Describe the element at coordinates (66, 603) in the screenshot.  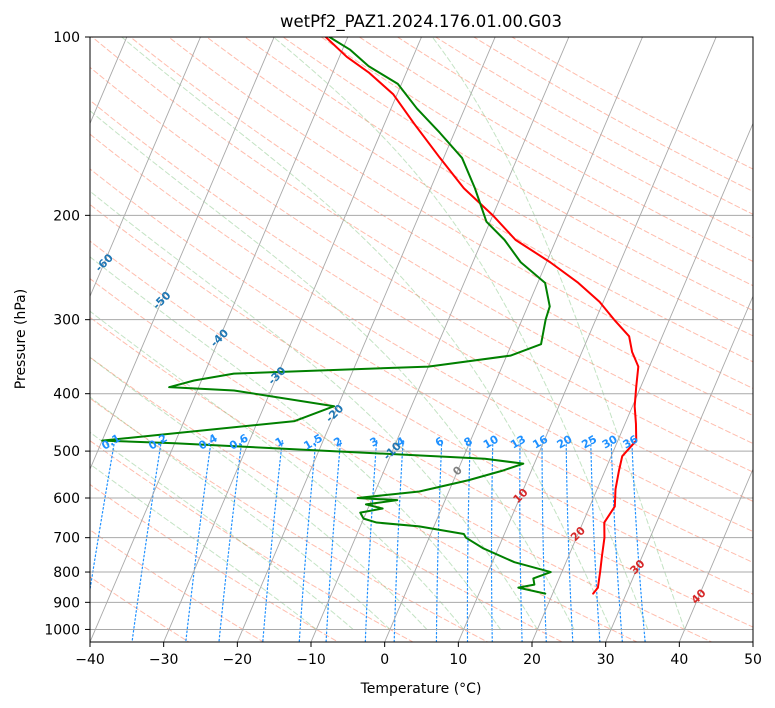
I see `y-tick-label: 900` at that location.